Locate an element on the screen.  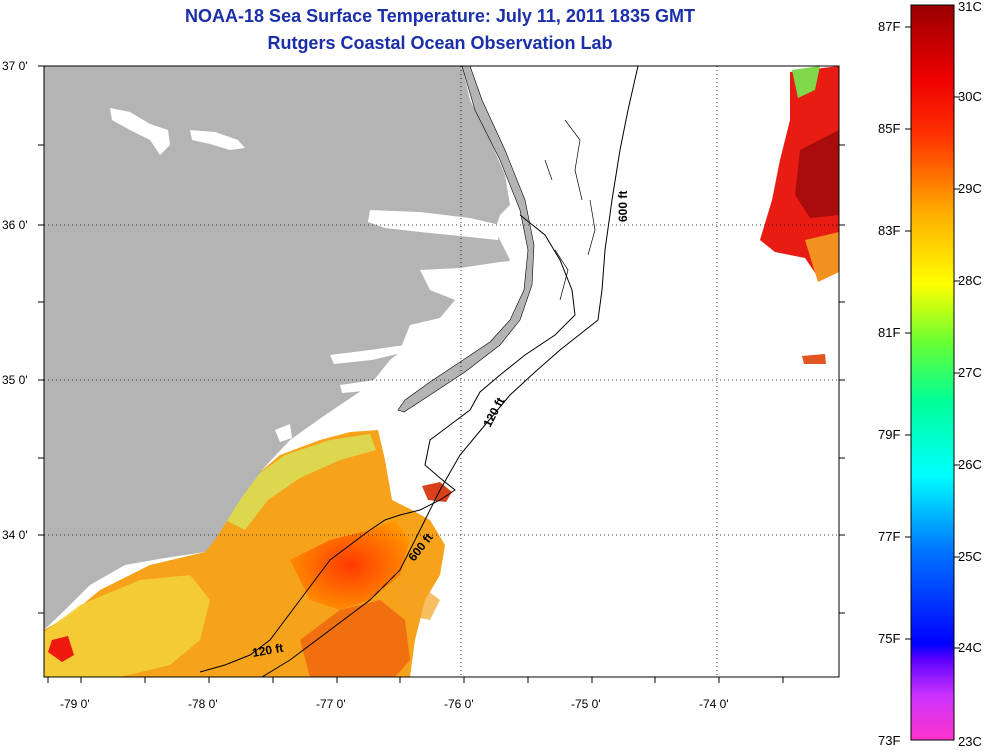
lat-label-36: 36 0' is located at coordinates (15, 225).